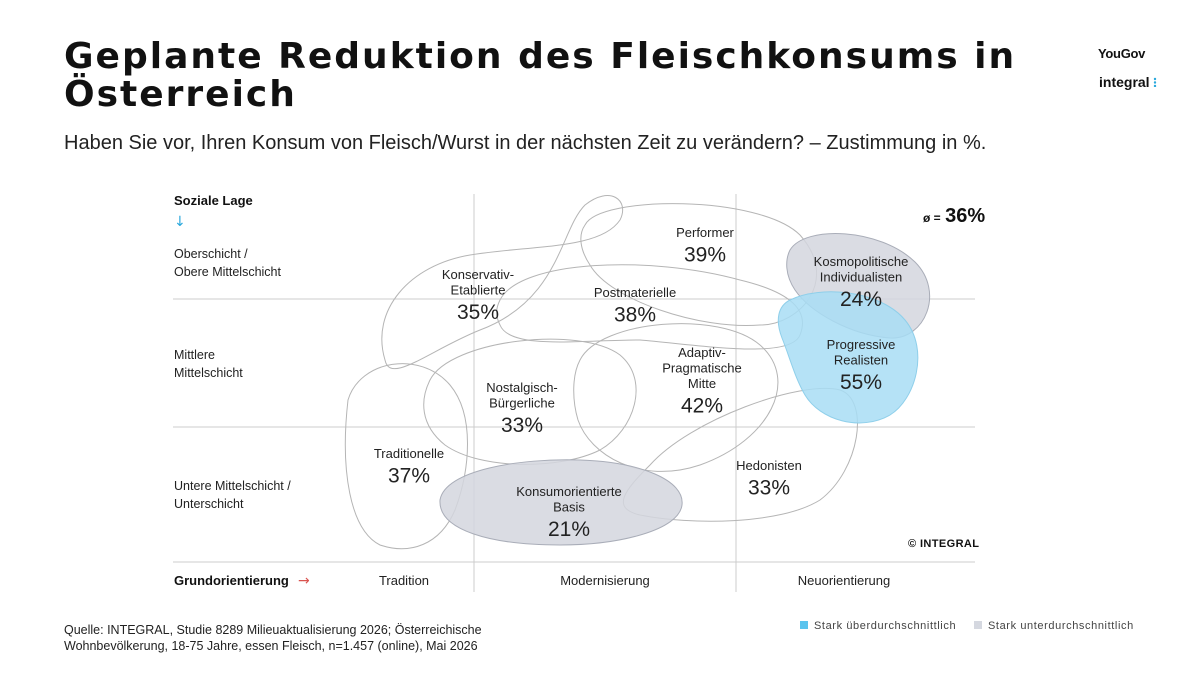 The image size is (1200, 674). Describe the element at coordinates (702, 383) in the screenshot. I see `milieu-name-adaptiv-2: Mitte` at that location.